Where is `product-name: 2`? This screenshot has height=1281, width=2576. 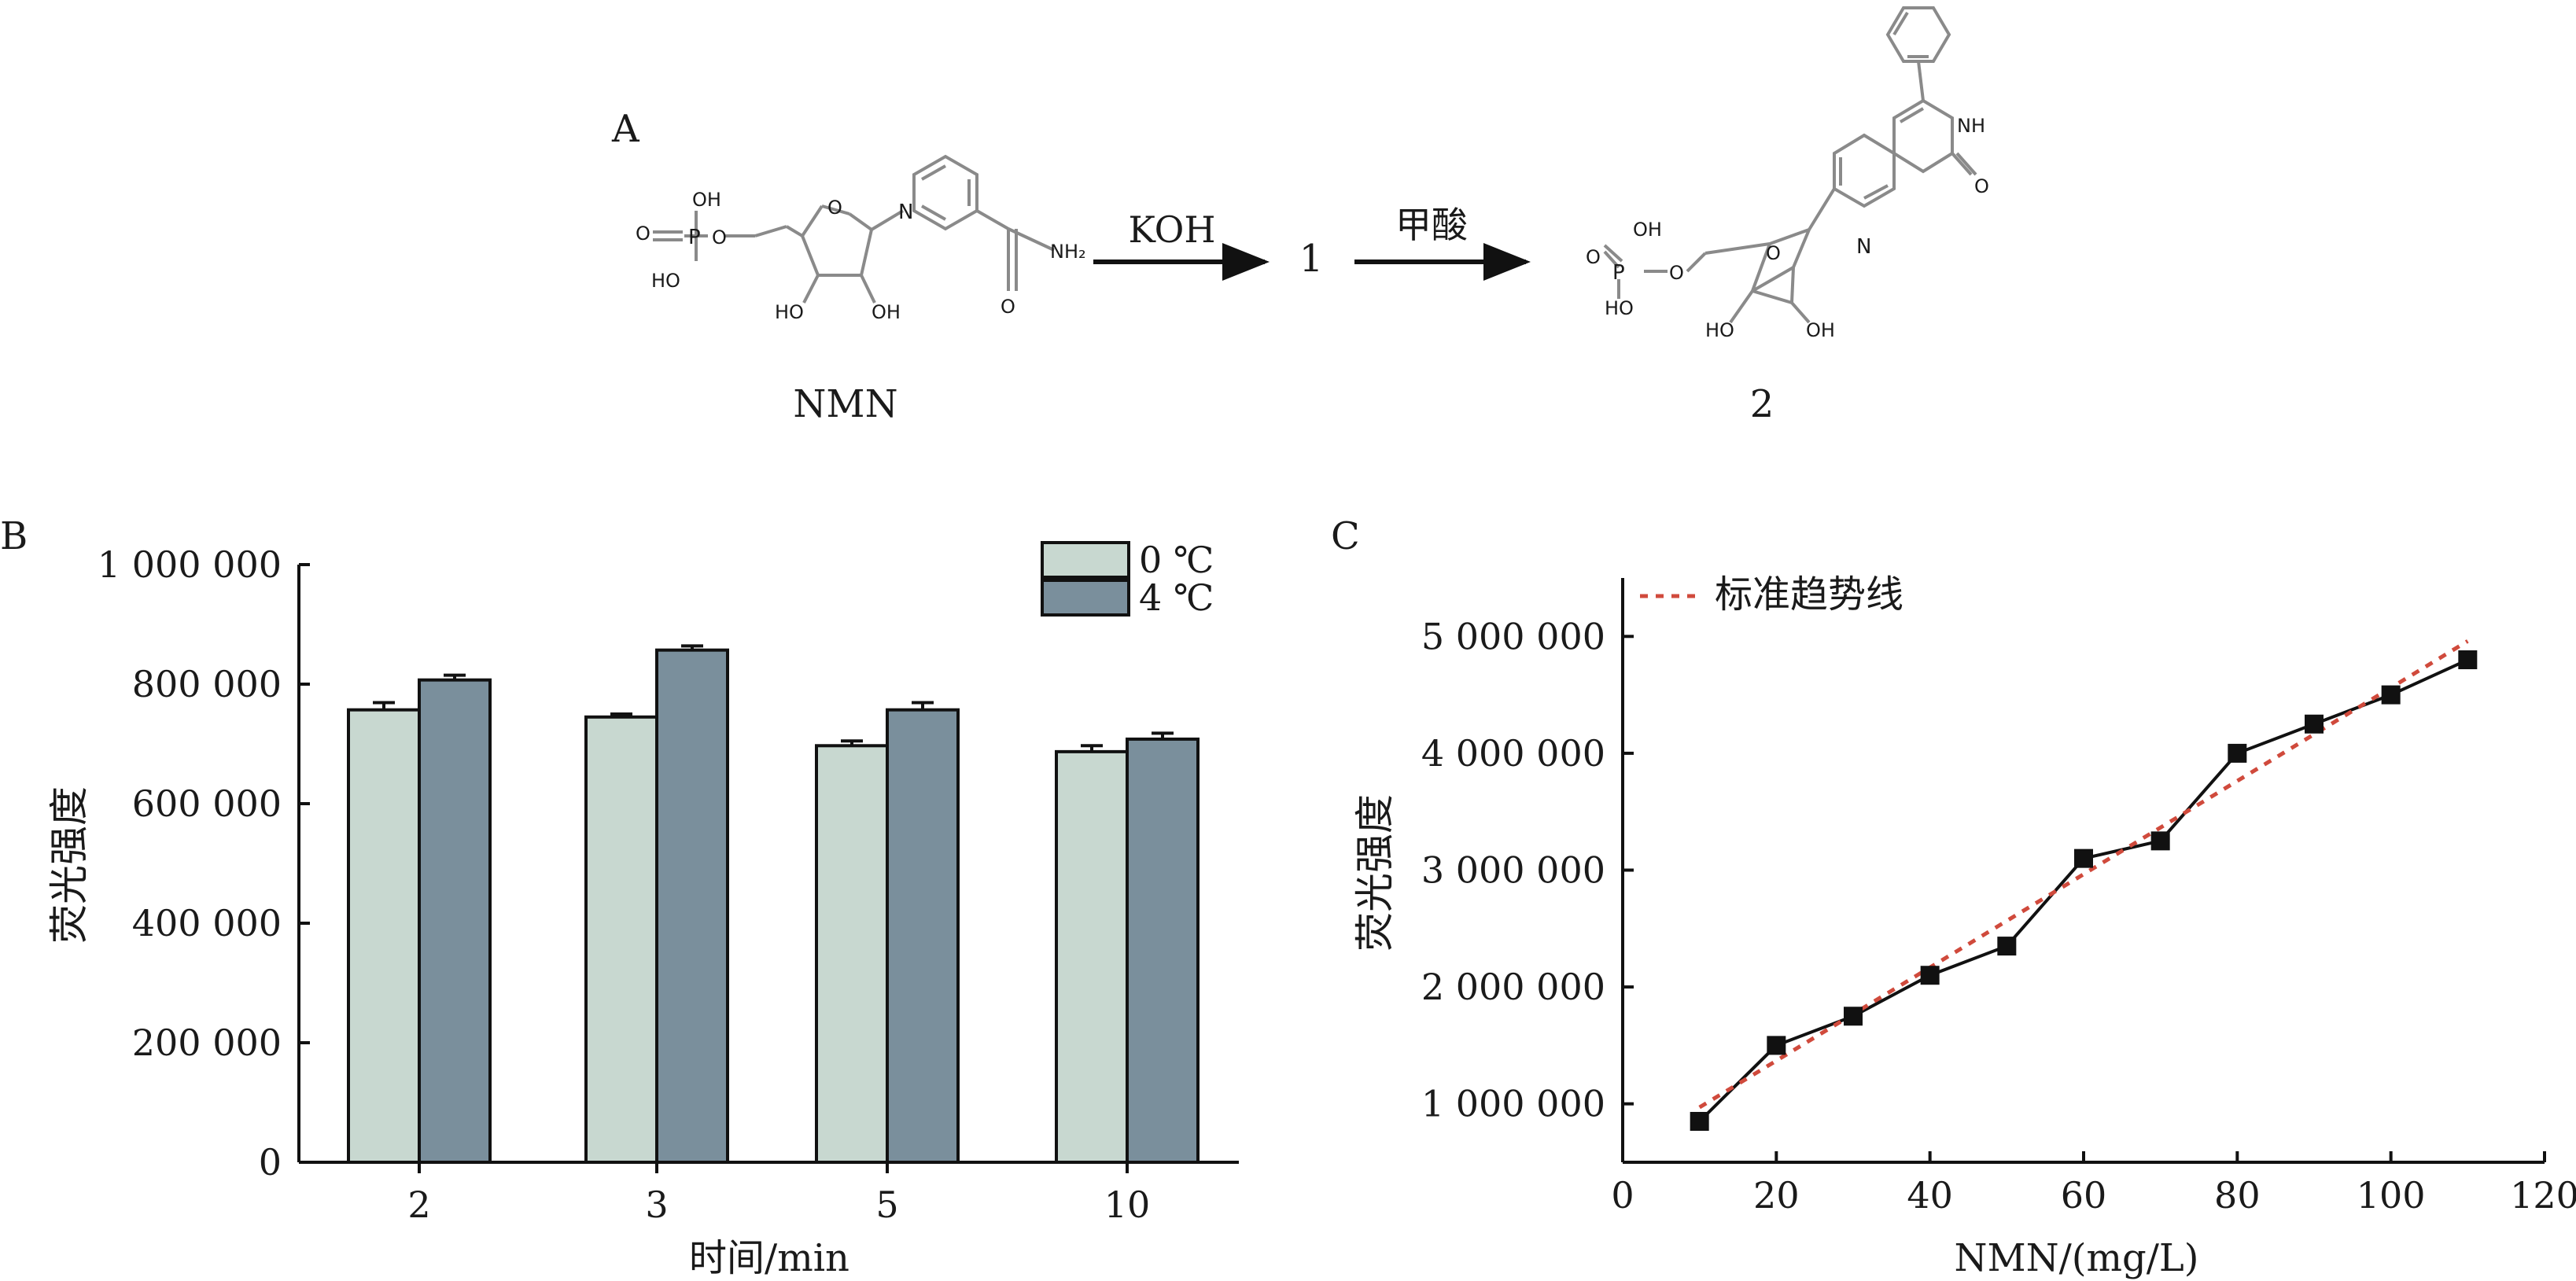 product-name: 2 is located at coordinates (1762, 404).